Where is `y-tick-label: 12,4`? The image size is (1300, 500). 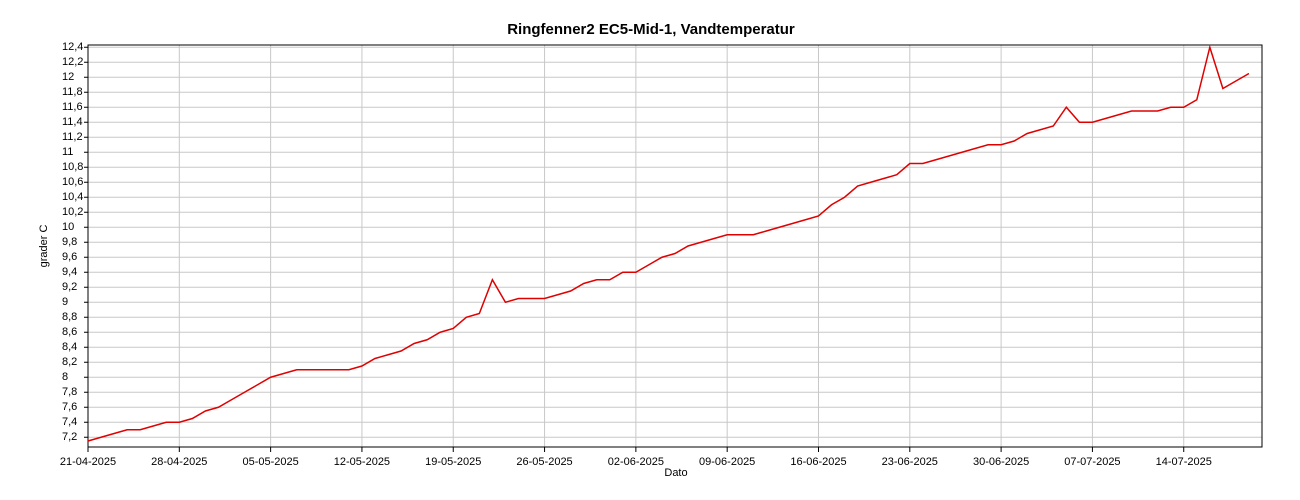 y-tick-label: 12,4 is located at coordinates (72, 47).